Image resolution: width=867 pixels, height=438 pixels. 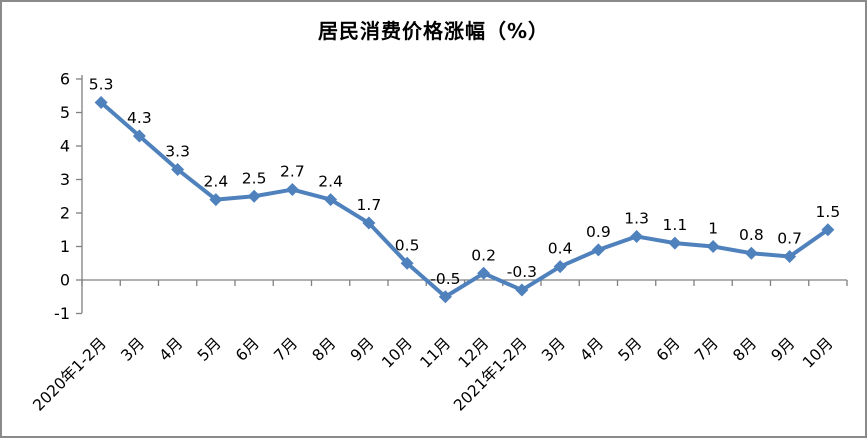 What do you see at coordinates (254, 178) in the screenshot?
I see `data-point-label: 2.5` at bounding box center [254, 178].